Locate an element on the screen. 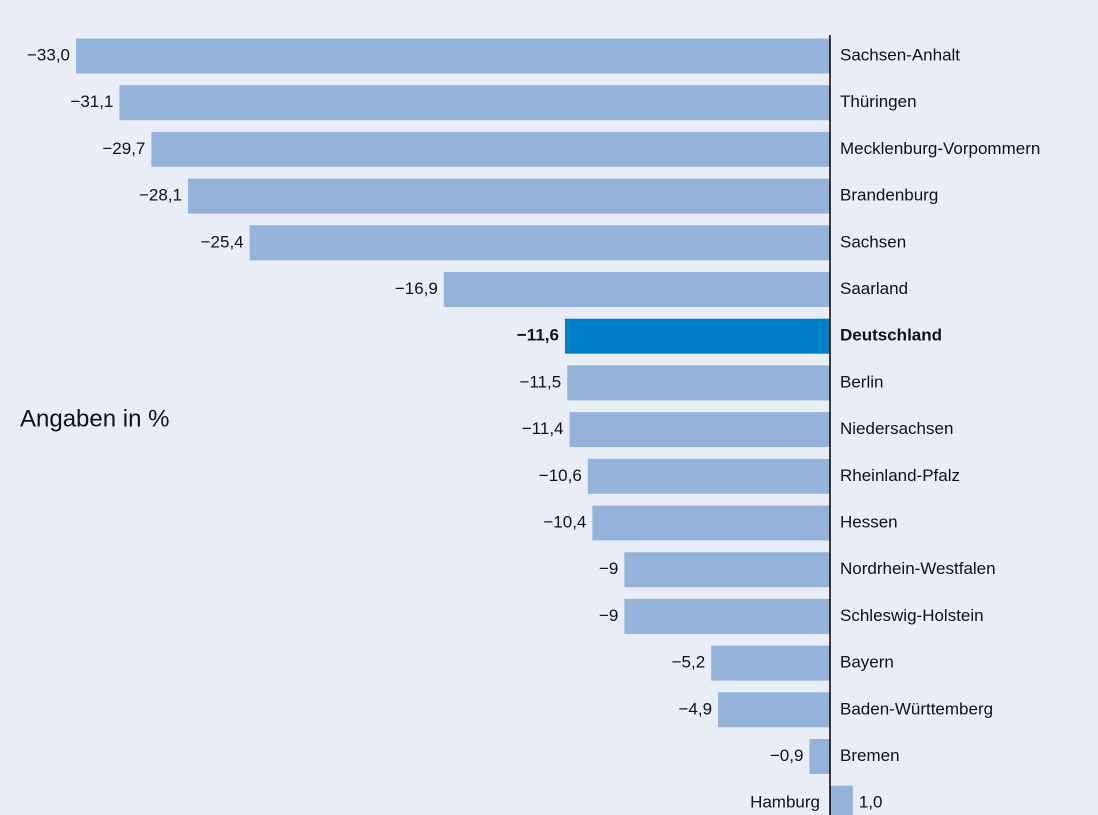 This screenshot has width=1098, height=815. value-label: −11,4 is located at coordinates (543, 428).